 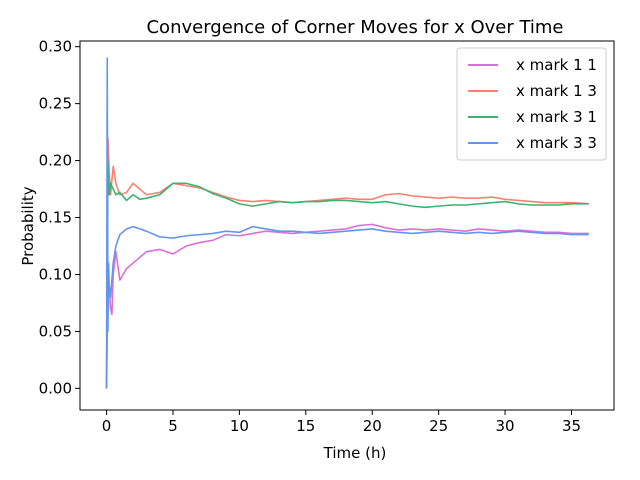 What do you see at coordinates (372, 426) in the screenshot?
I see `x-tick-label: 20` at bounding box center [372, 426].